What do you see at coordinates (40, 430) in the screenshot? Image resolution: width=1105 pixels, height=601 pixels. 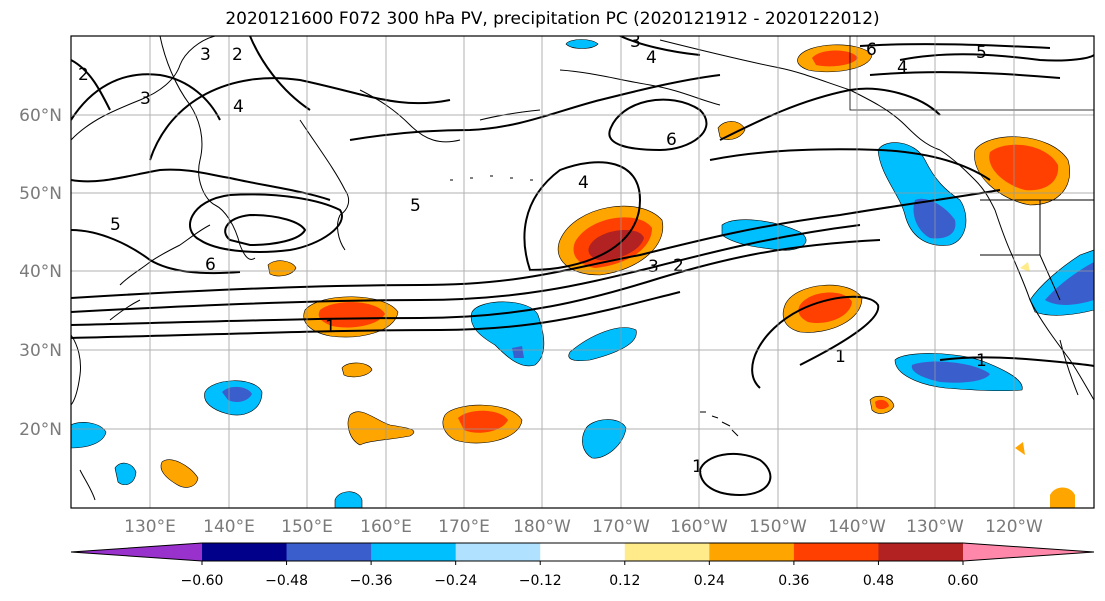 I see `lat-label: 20°N` at bounding box center [40, 430].